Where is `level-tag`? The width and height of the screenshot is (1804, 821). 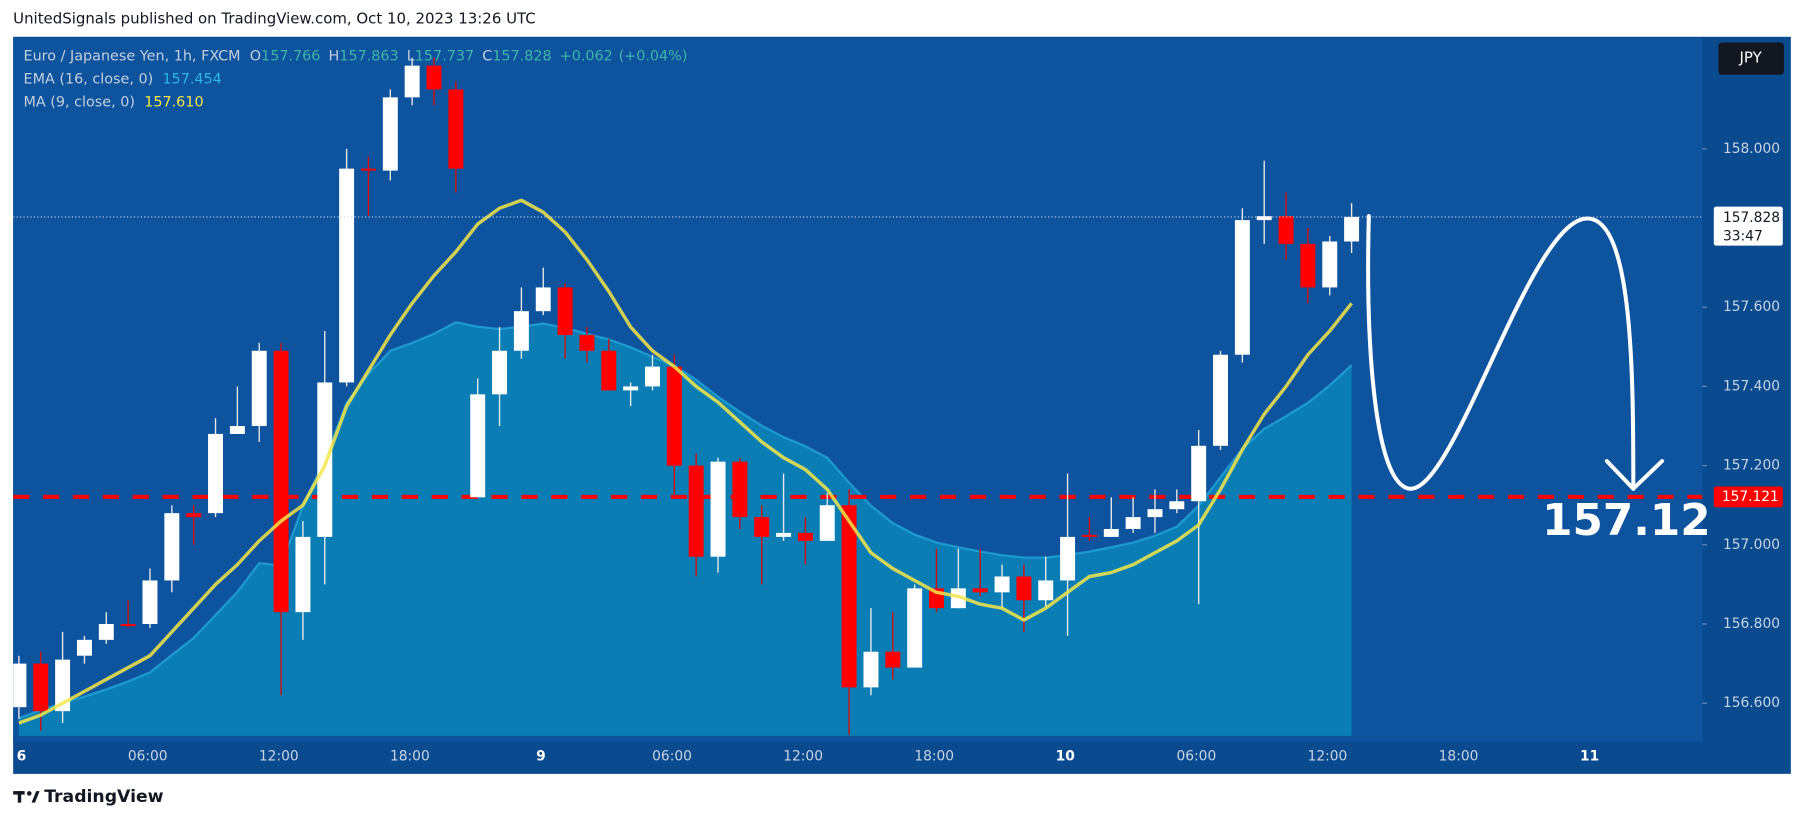
level-tag is located at coordinates (1748, 497).